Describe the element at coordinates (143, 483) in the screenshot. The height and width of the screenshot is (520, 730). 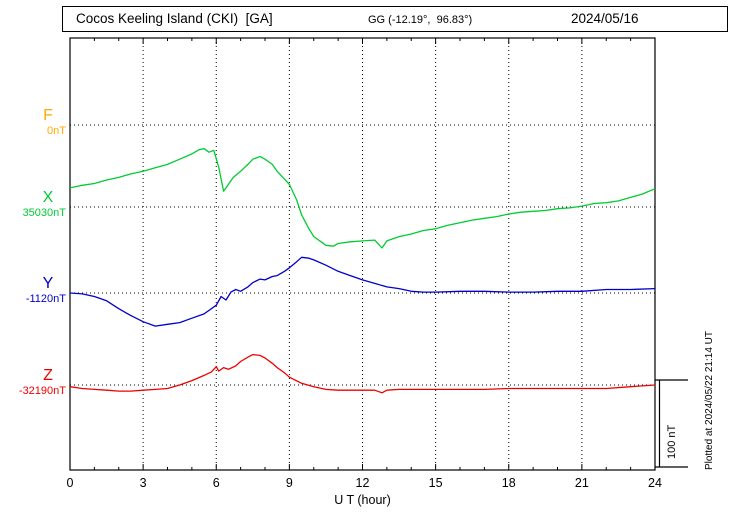
I see `x-tick-label: 3` at that location.